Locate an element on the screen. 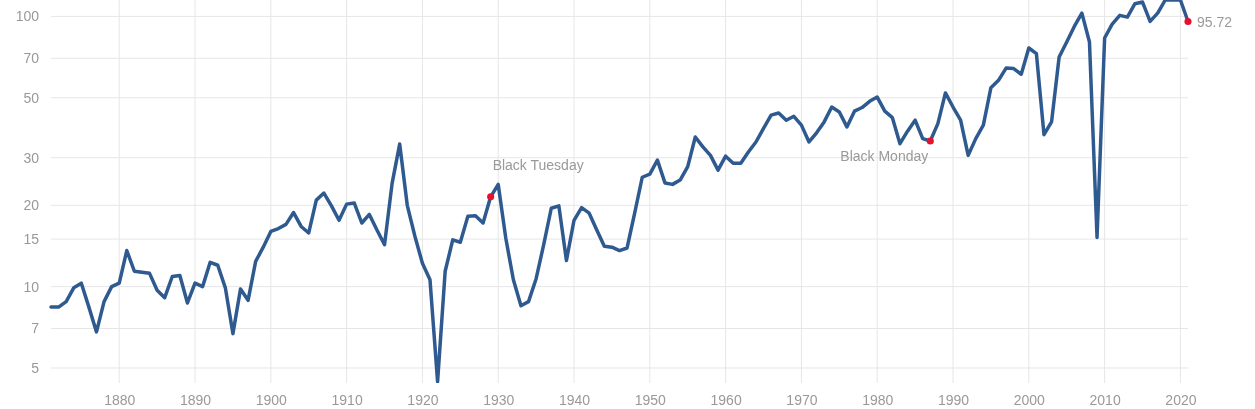  x-tick-label: 1930 is located at coordinates (499, 399).